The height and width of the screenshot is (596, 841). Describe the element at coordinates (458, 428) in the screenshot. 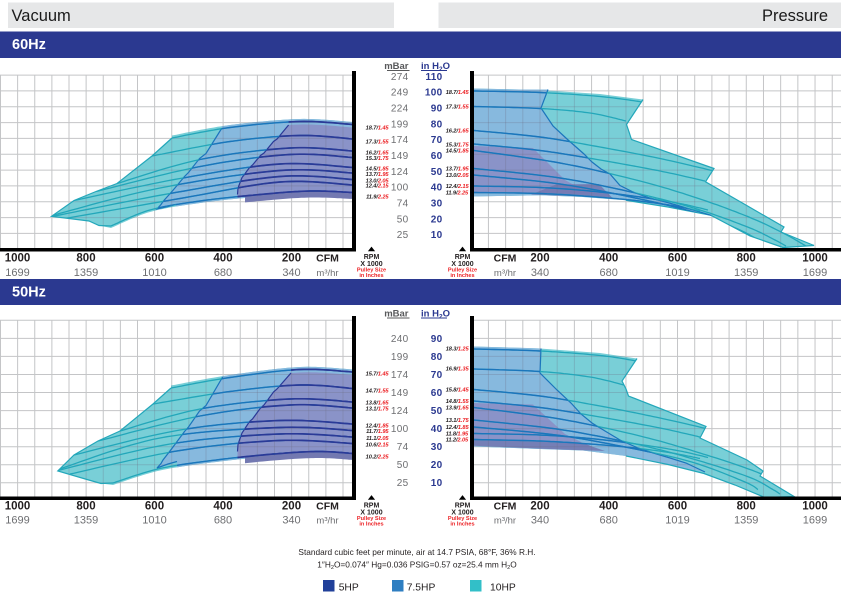

I see `svg-text: 12.4/1.85` at that location.